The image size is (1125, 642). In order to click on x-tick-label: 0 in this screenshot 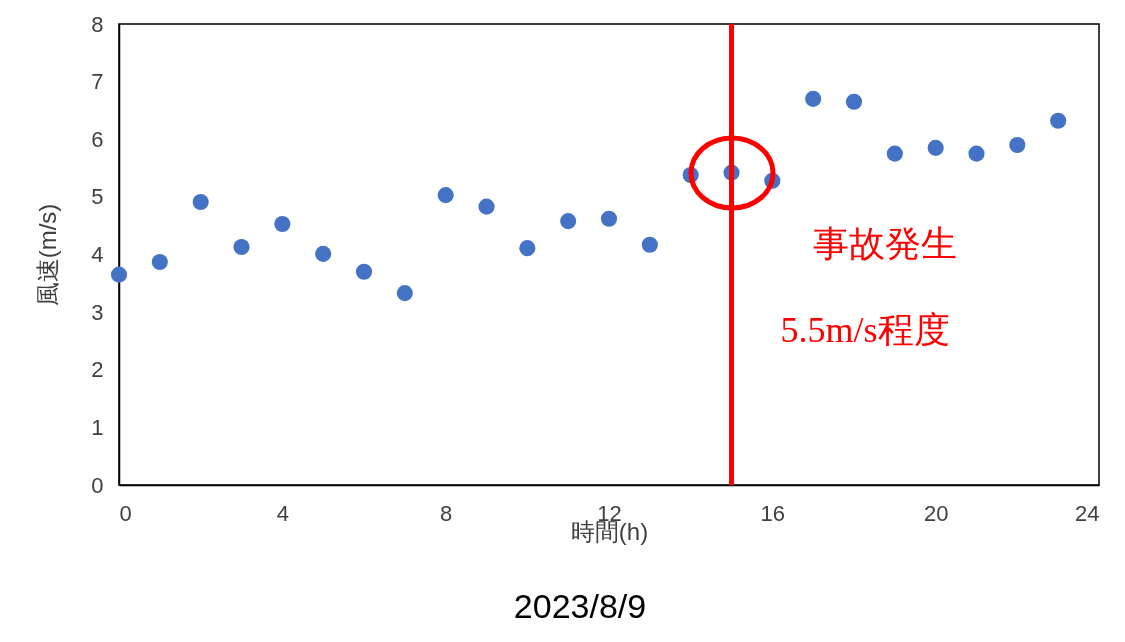, I will do `click(125, 513)`.